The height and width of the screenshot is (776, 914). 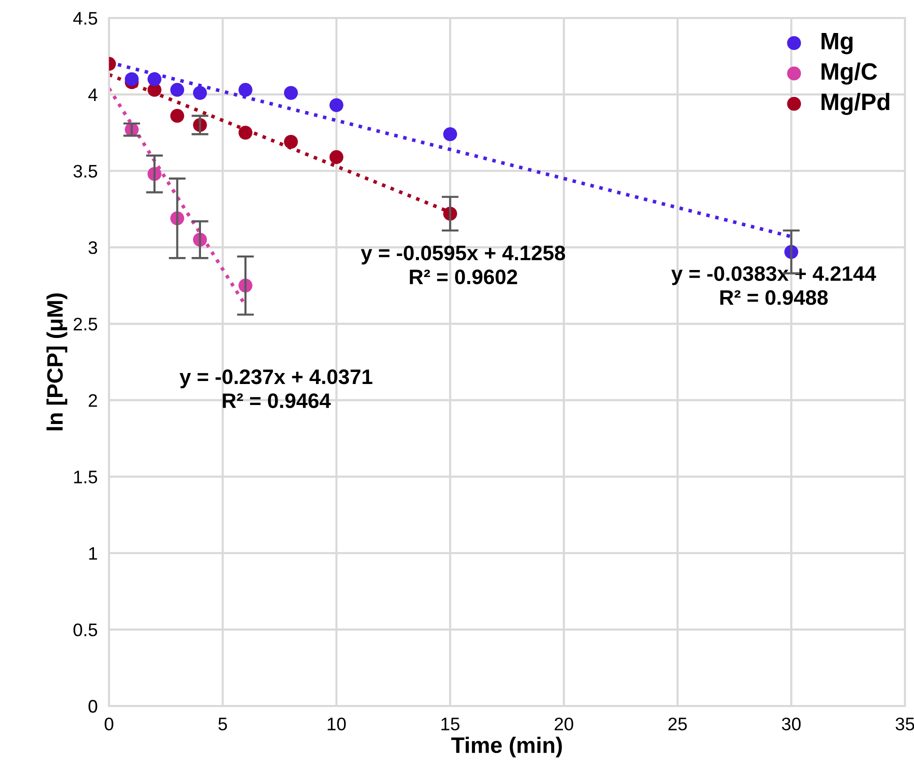 What do you see at coordinates (93, 553) in the screenshot?
I see `y-tick-label: 1` at bounding box center [93, 553].